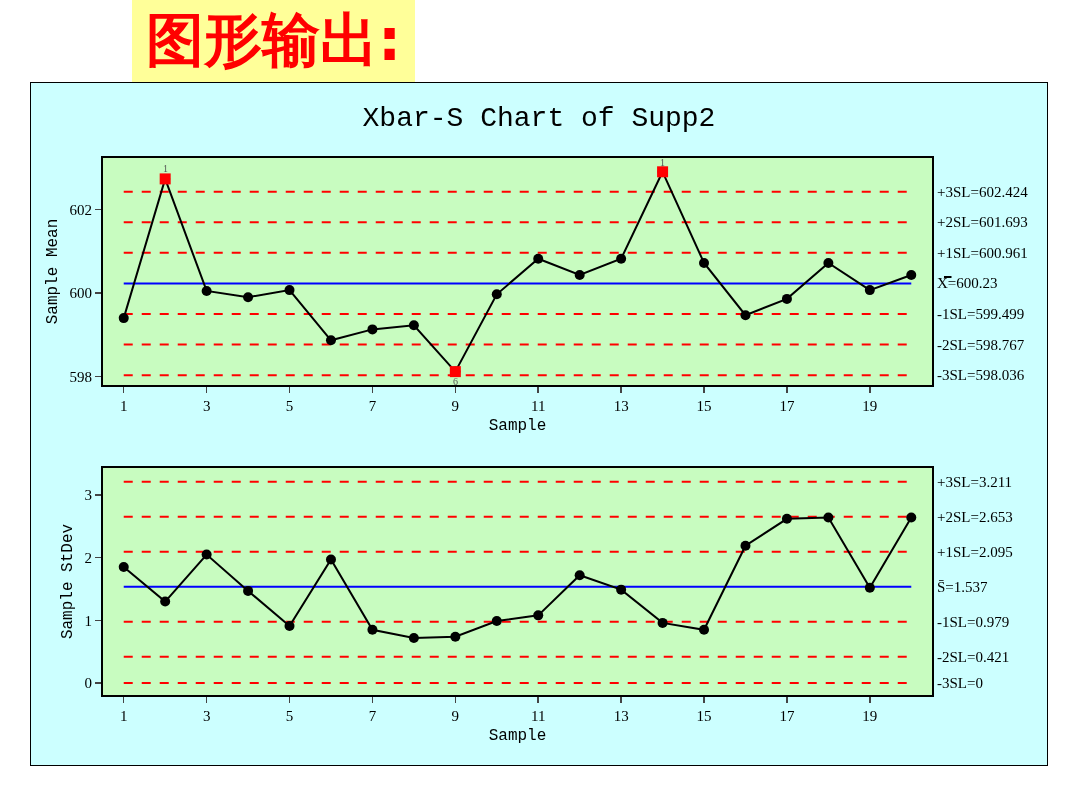  Describe the element at coordinates (981, 345) in the screenshot. I see `ref-line-label: -2SL=598.767` at that location.